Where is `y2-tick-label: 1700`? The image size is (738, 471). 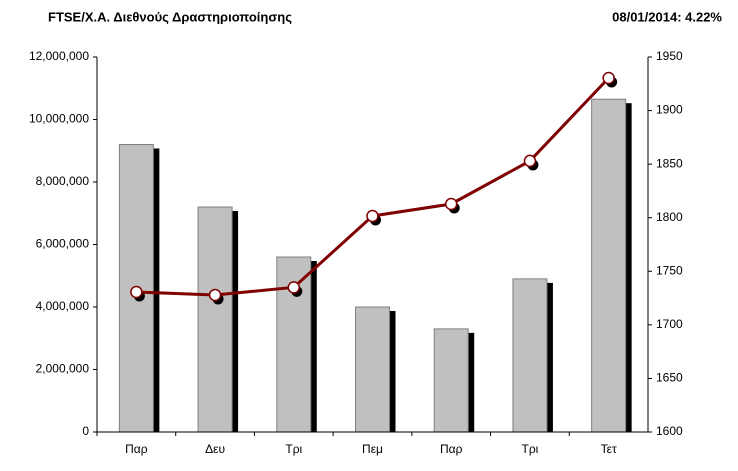 y2-tick-label: 1700 is located at coordinates (669, 324).